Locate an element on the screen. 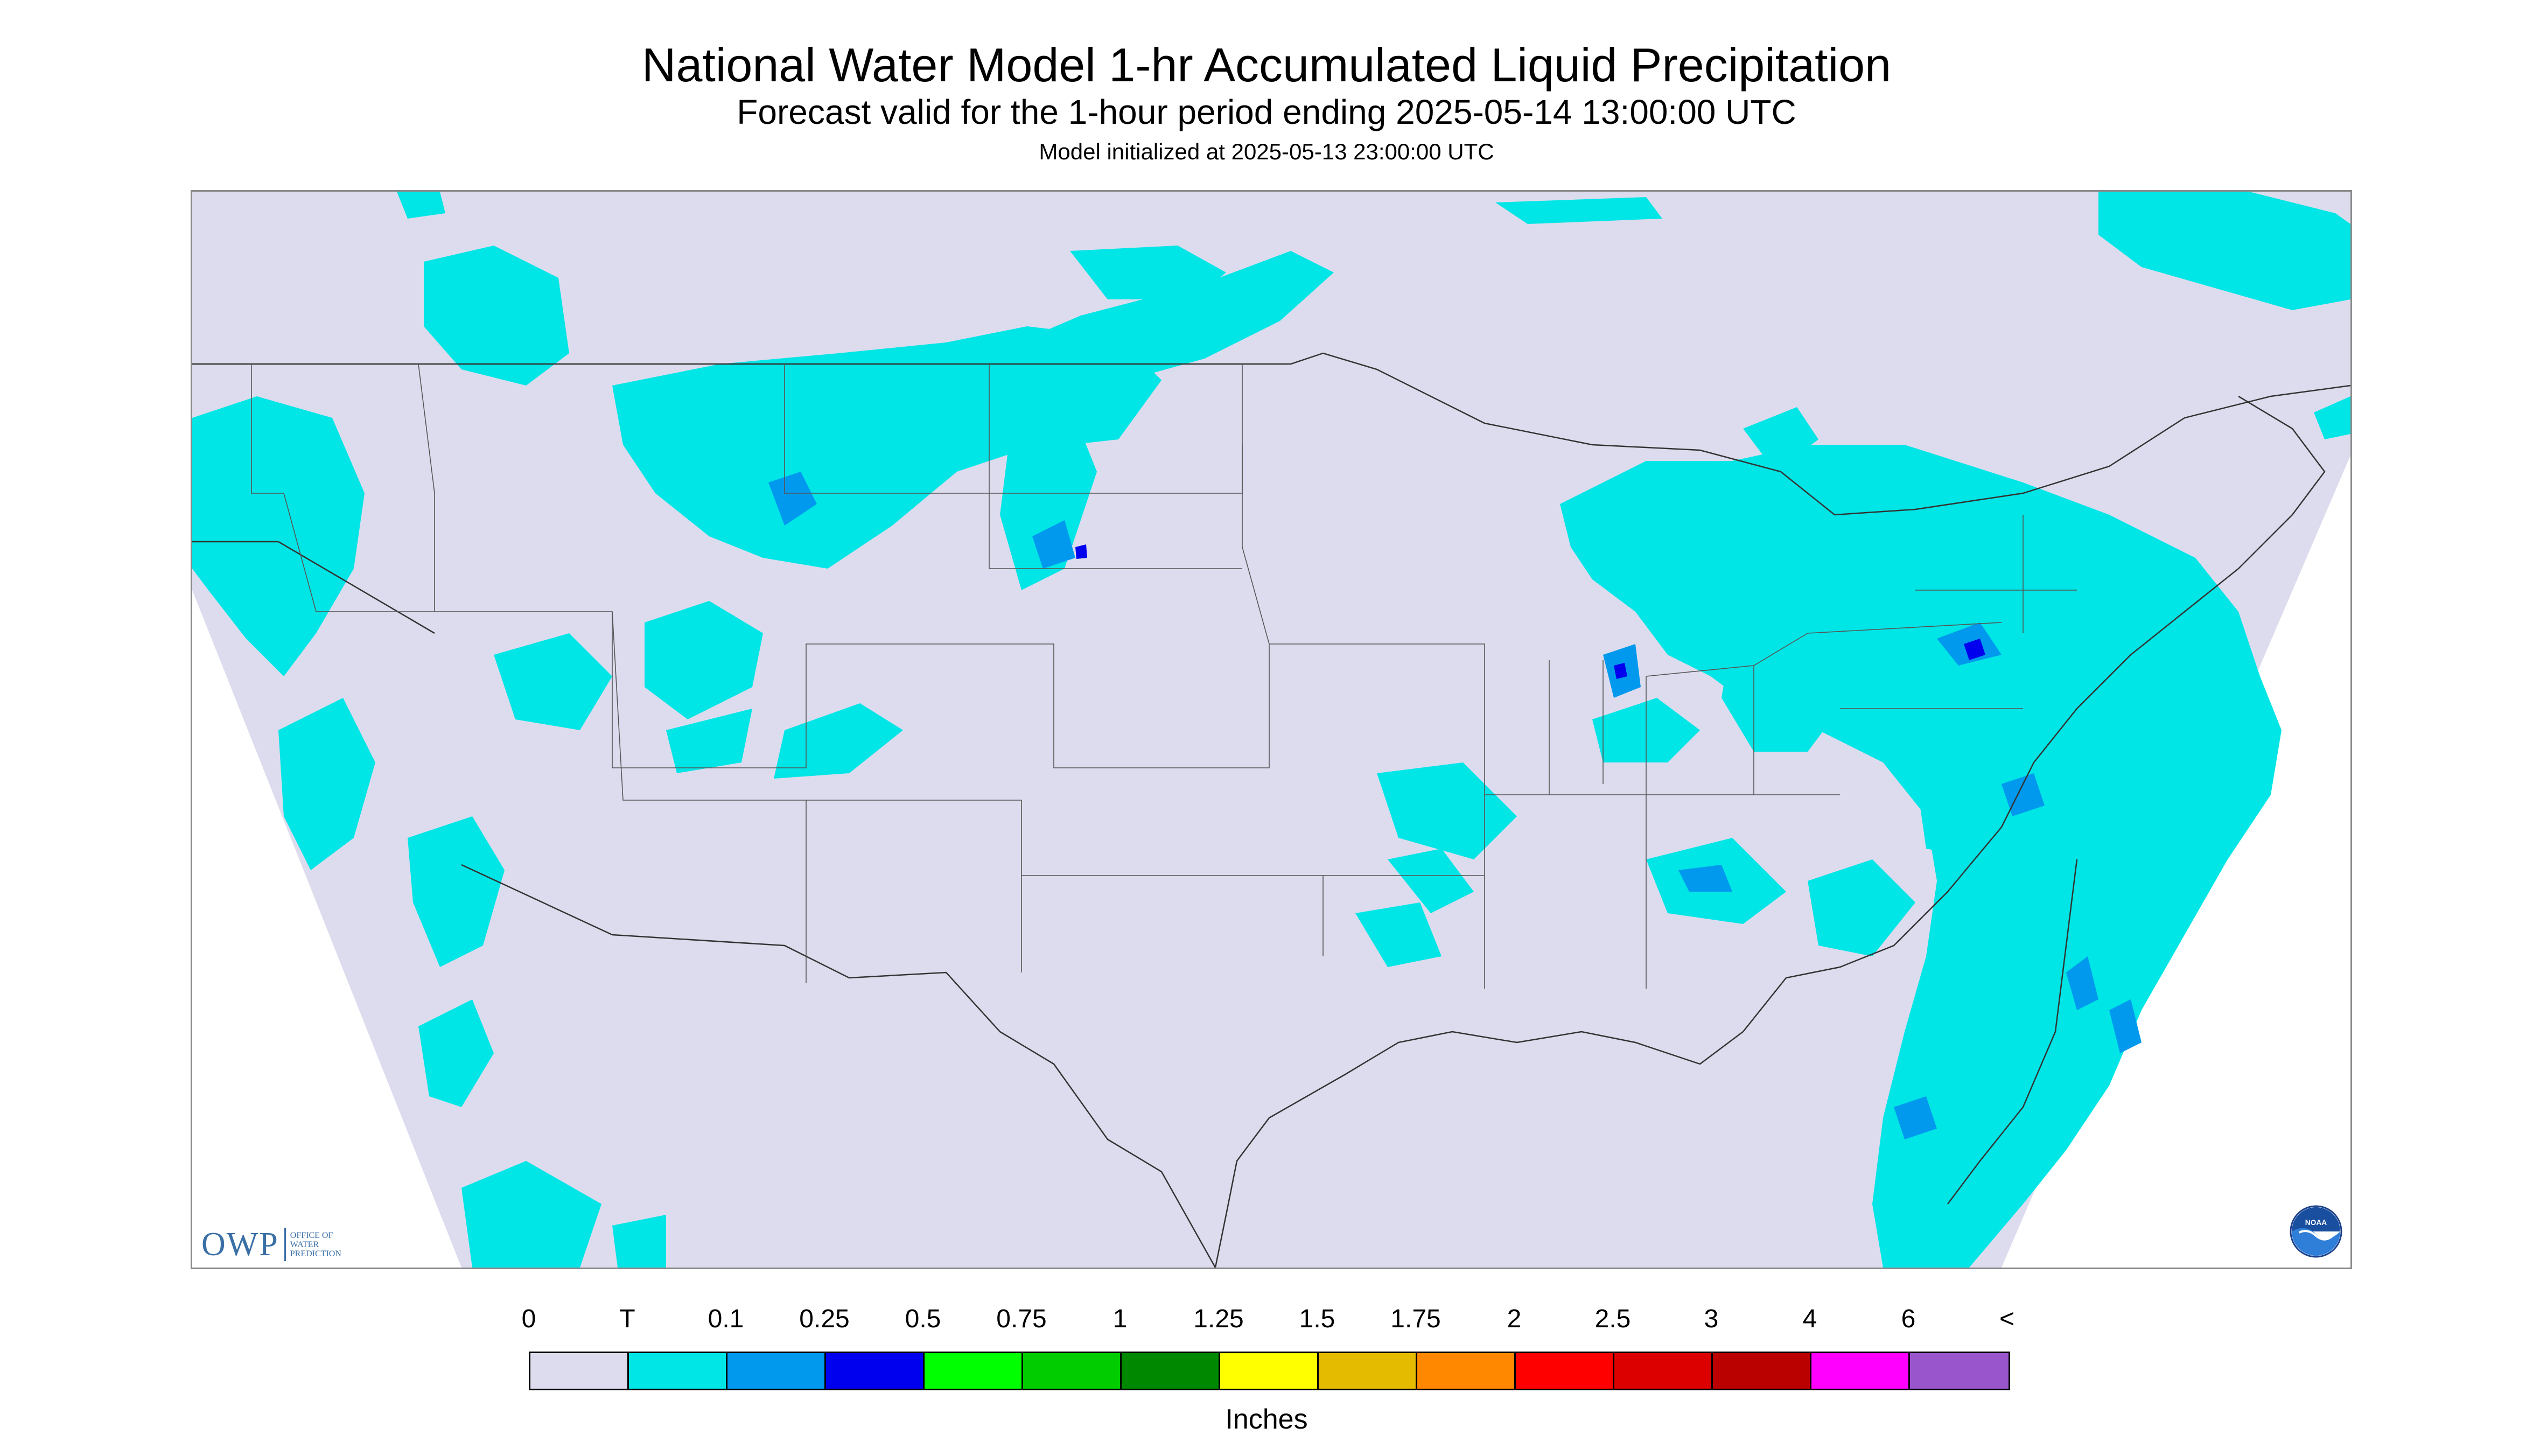  legend-label: 1 is located at coordinates (1120, 1319).